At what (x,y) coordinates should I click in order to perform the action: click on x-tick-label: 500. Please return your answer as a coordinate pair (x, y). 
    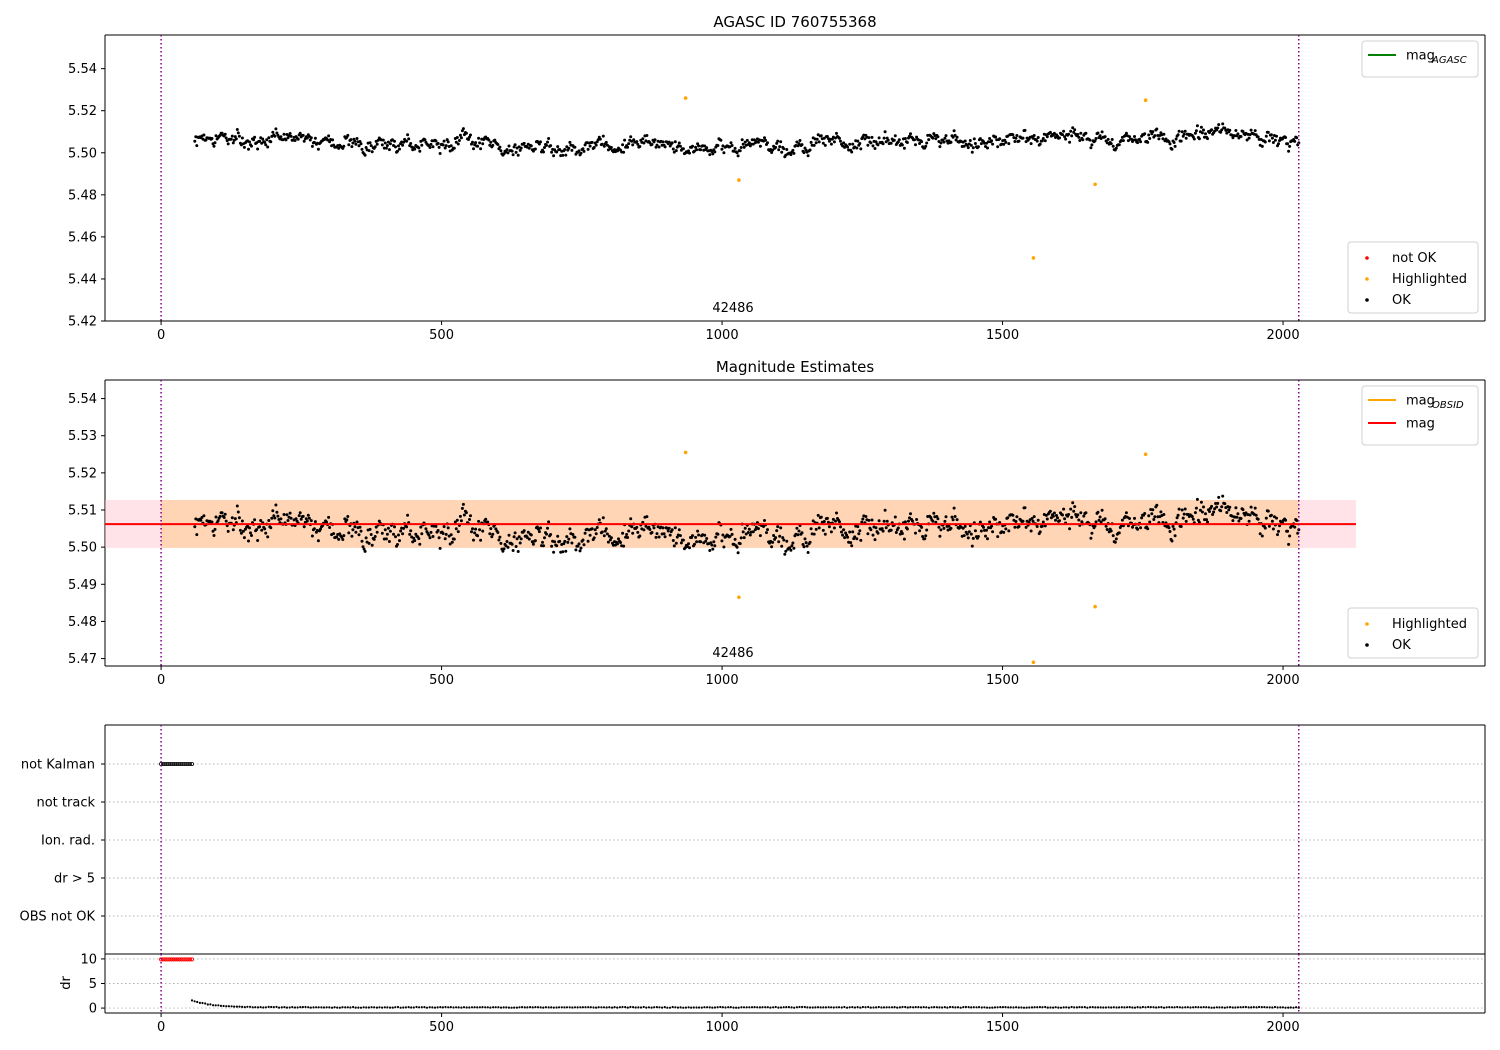
    Looking at the image, I should click on (441, 335).